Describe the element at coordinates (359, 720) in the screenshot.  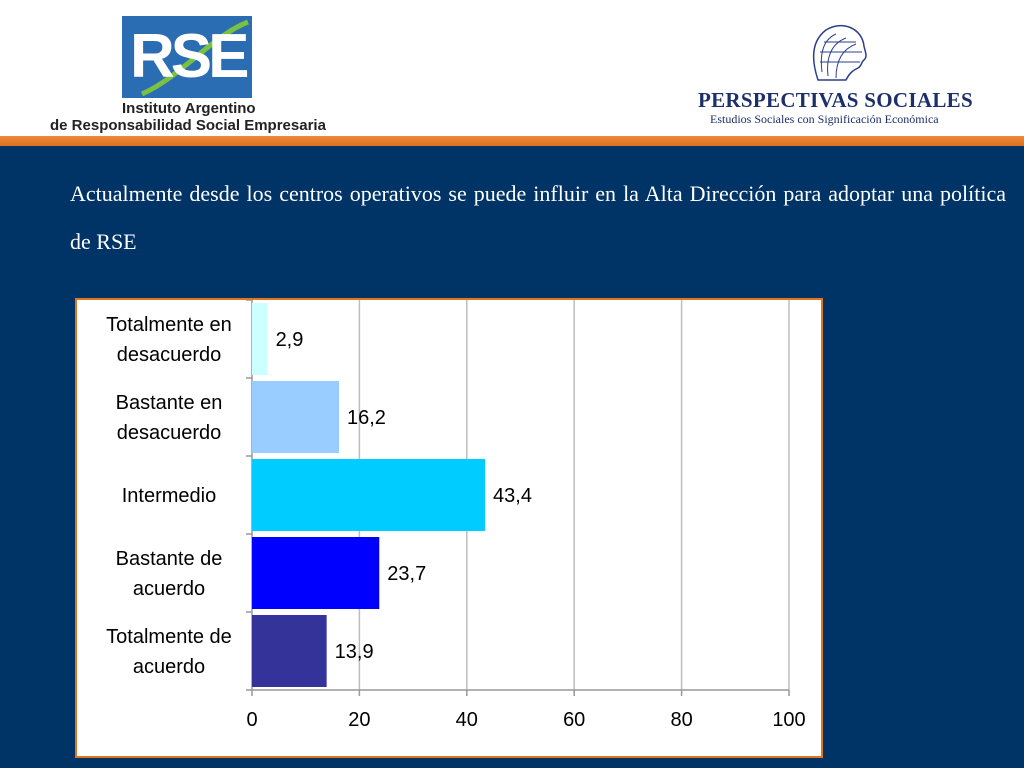
I see `x-tick-label: 20` at that location.